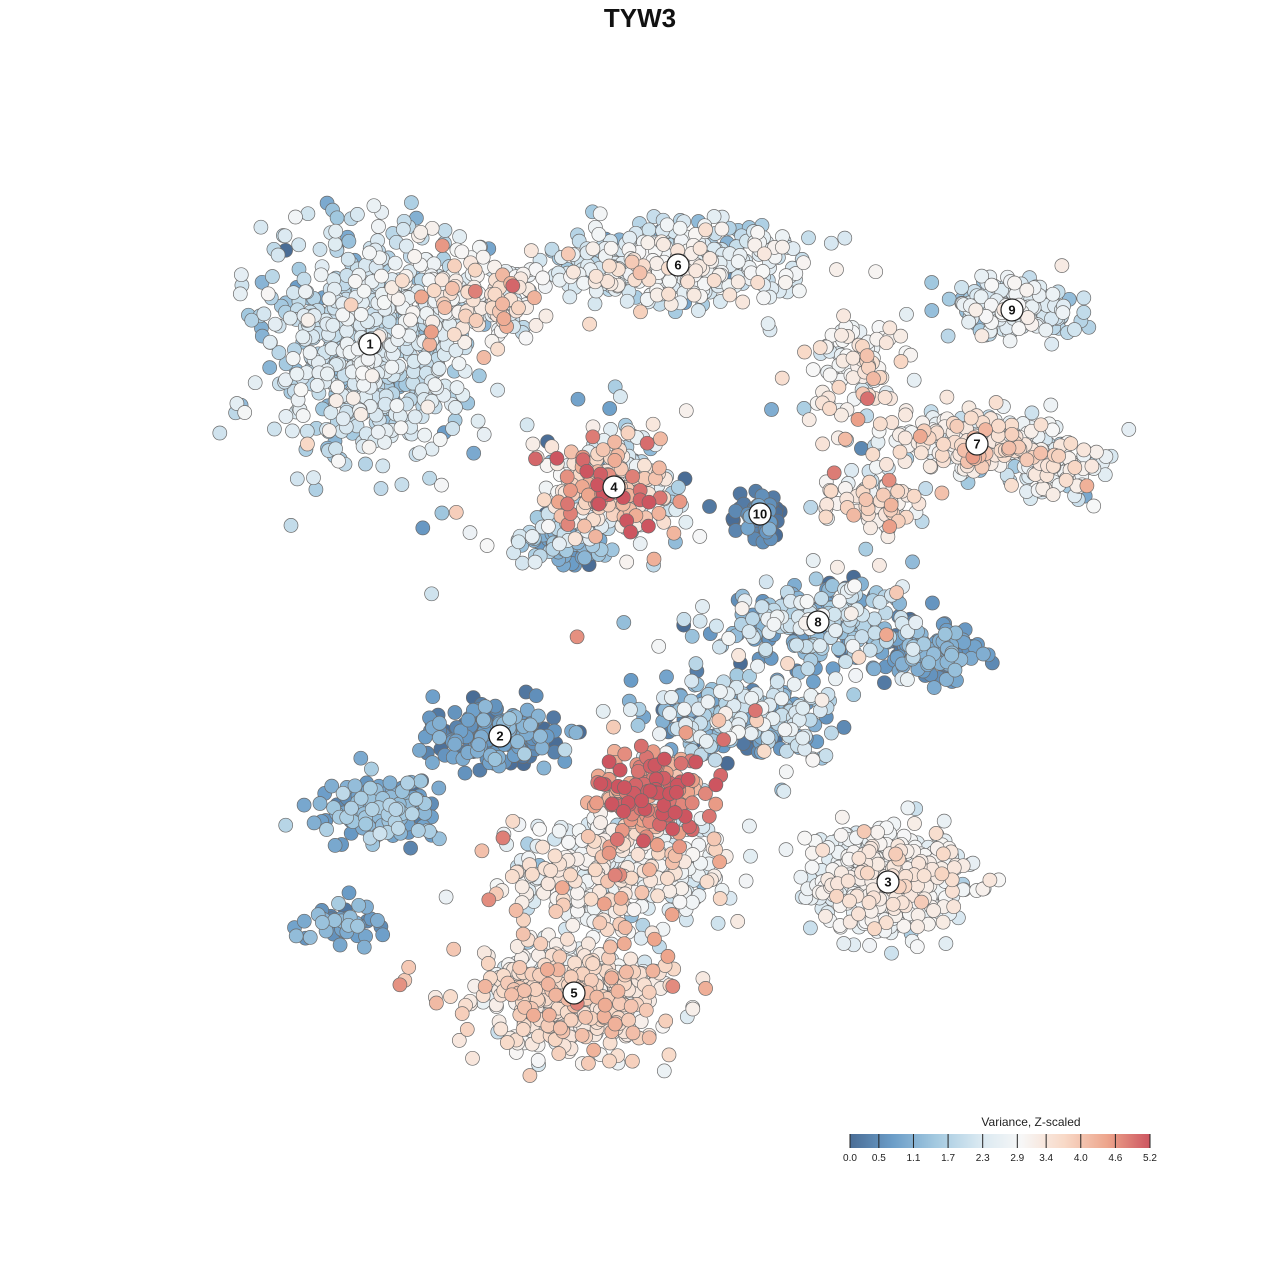 This screenshot has width=1280, height=1280. What do you see at coordinates (640, 18) in the screenshot?
I see `chart-title: TYW3` at bounding box center [640, 18].